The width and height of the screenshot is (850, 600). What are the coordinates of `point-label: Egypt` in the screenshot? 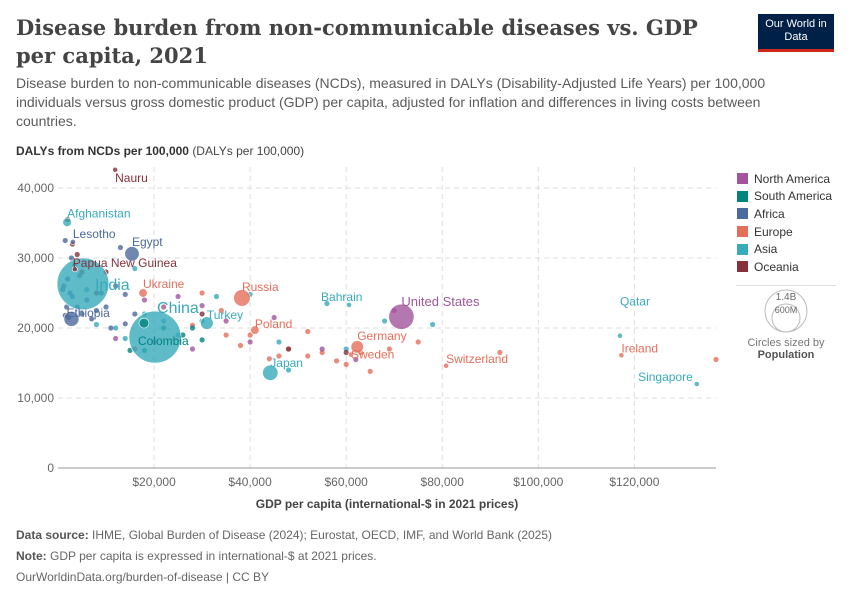 It's located at (147, 242).